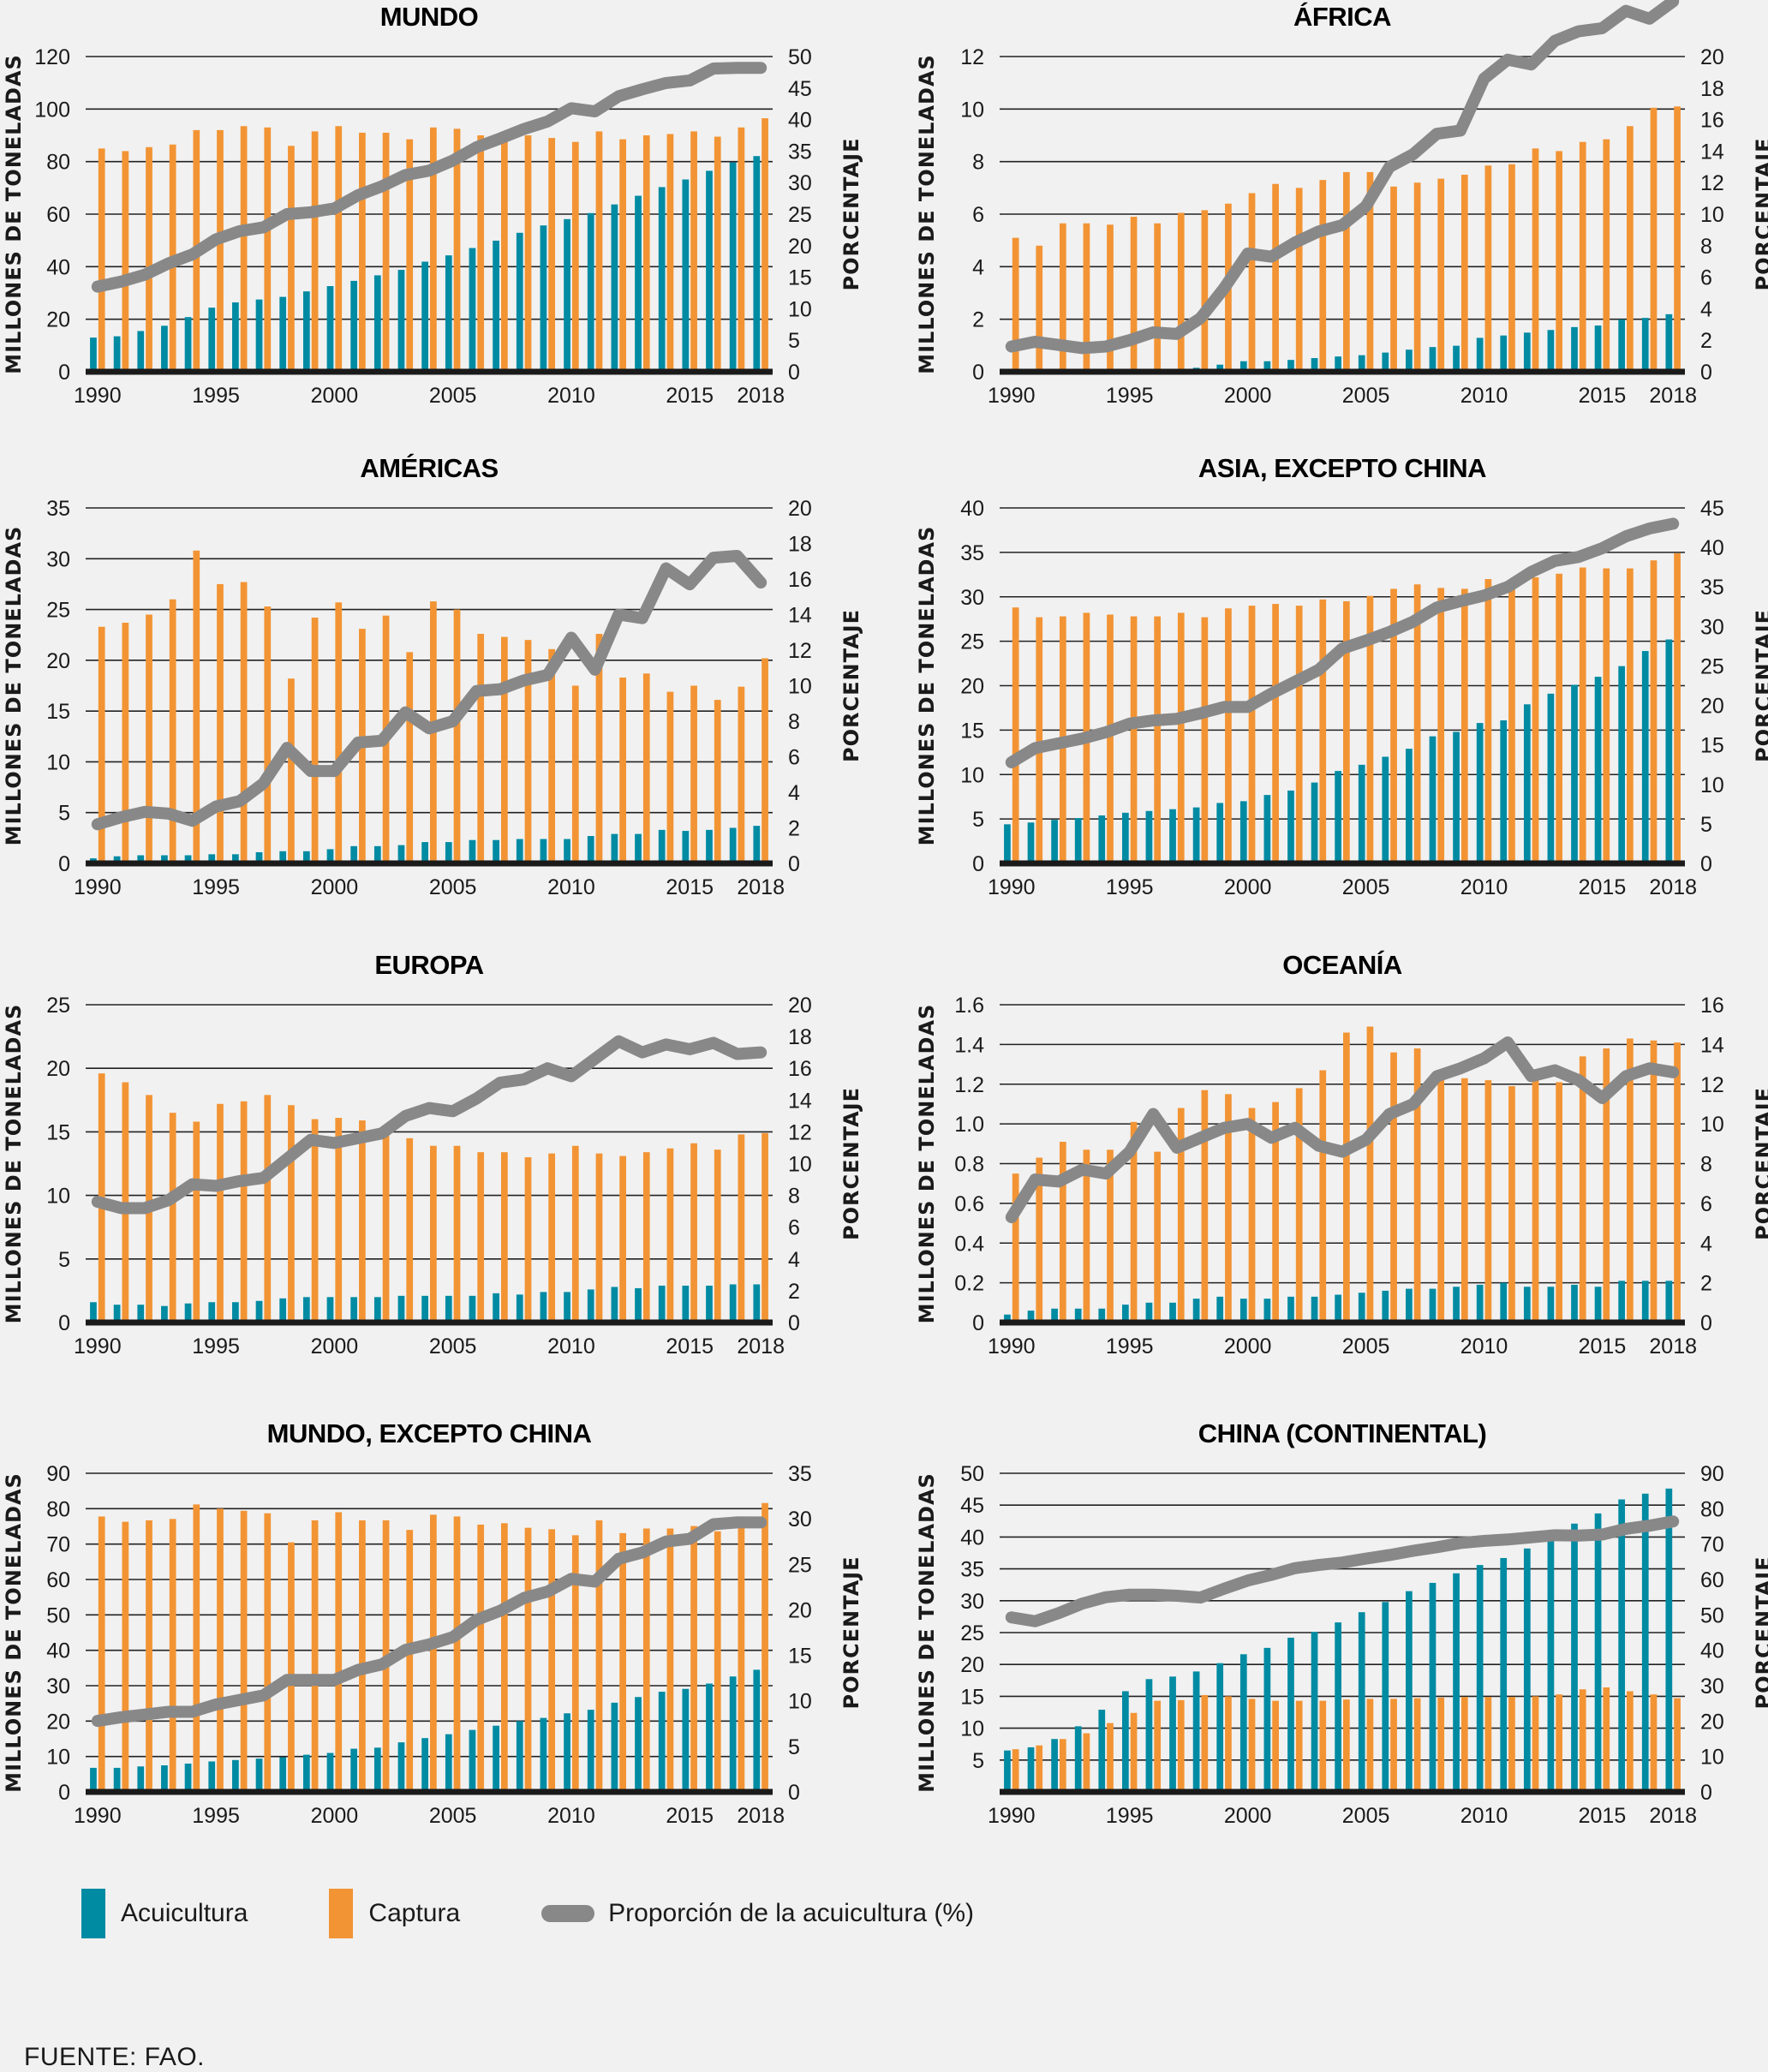 This screenshot has width=1768, height=2072. What do you see at coordinates (800, 89) in the screenshot?
I see `y2-tick-label: 45` at bounding box center [800, 89].